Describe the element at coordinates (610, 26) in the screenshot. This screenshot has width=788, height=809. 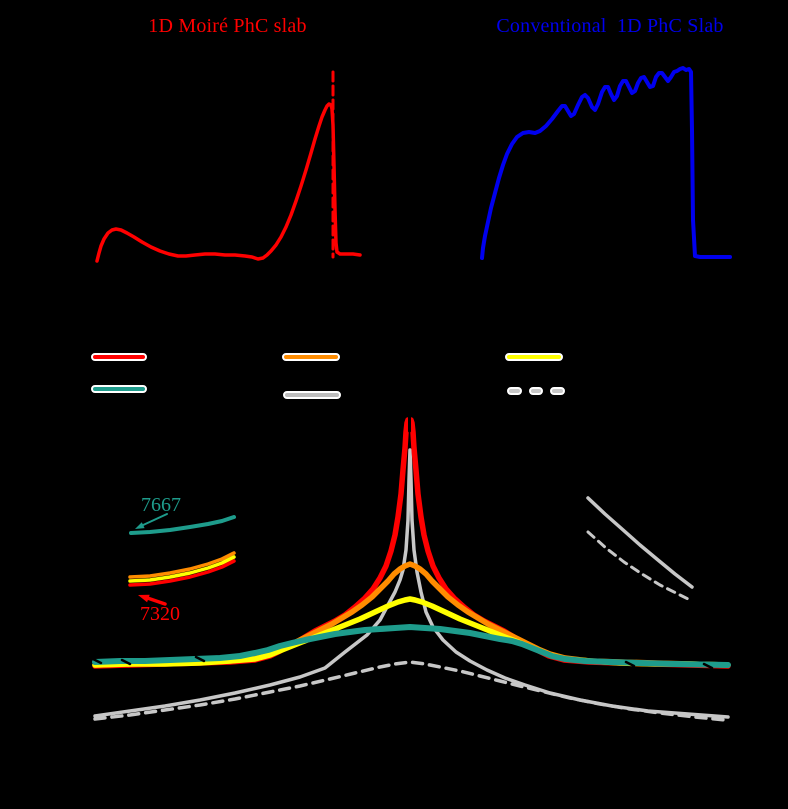
I see `panel-b-title: Conventional 1D PhC Slab` at that location.